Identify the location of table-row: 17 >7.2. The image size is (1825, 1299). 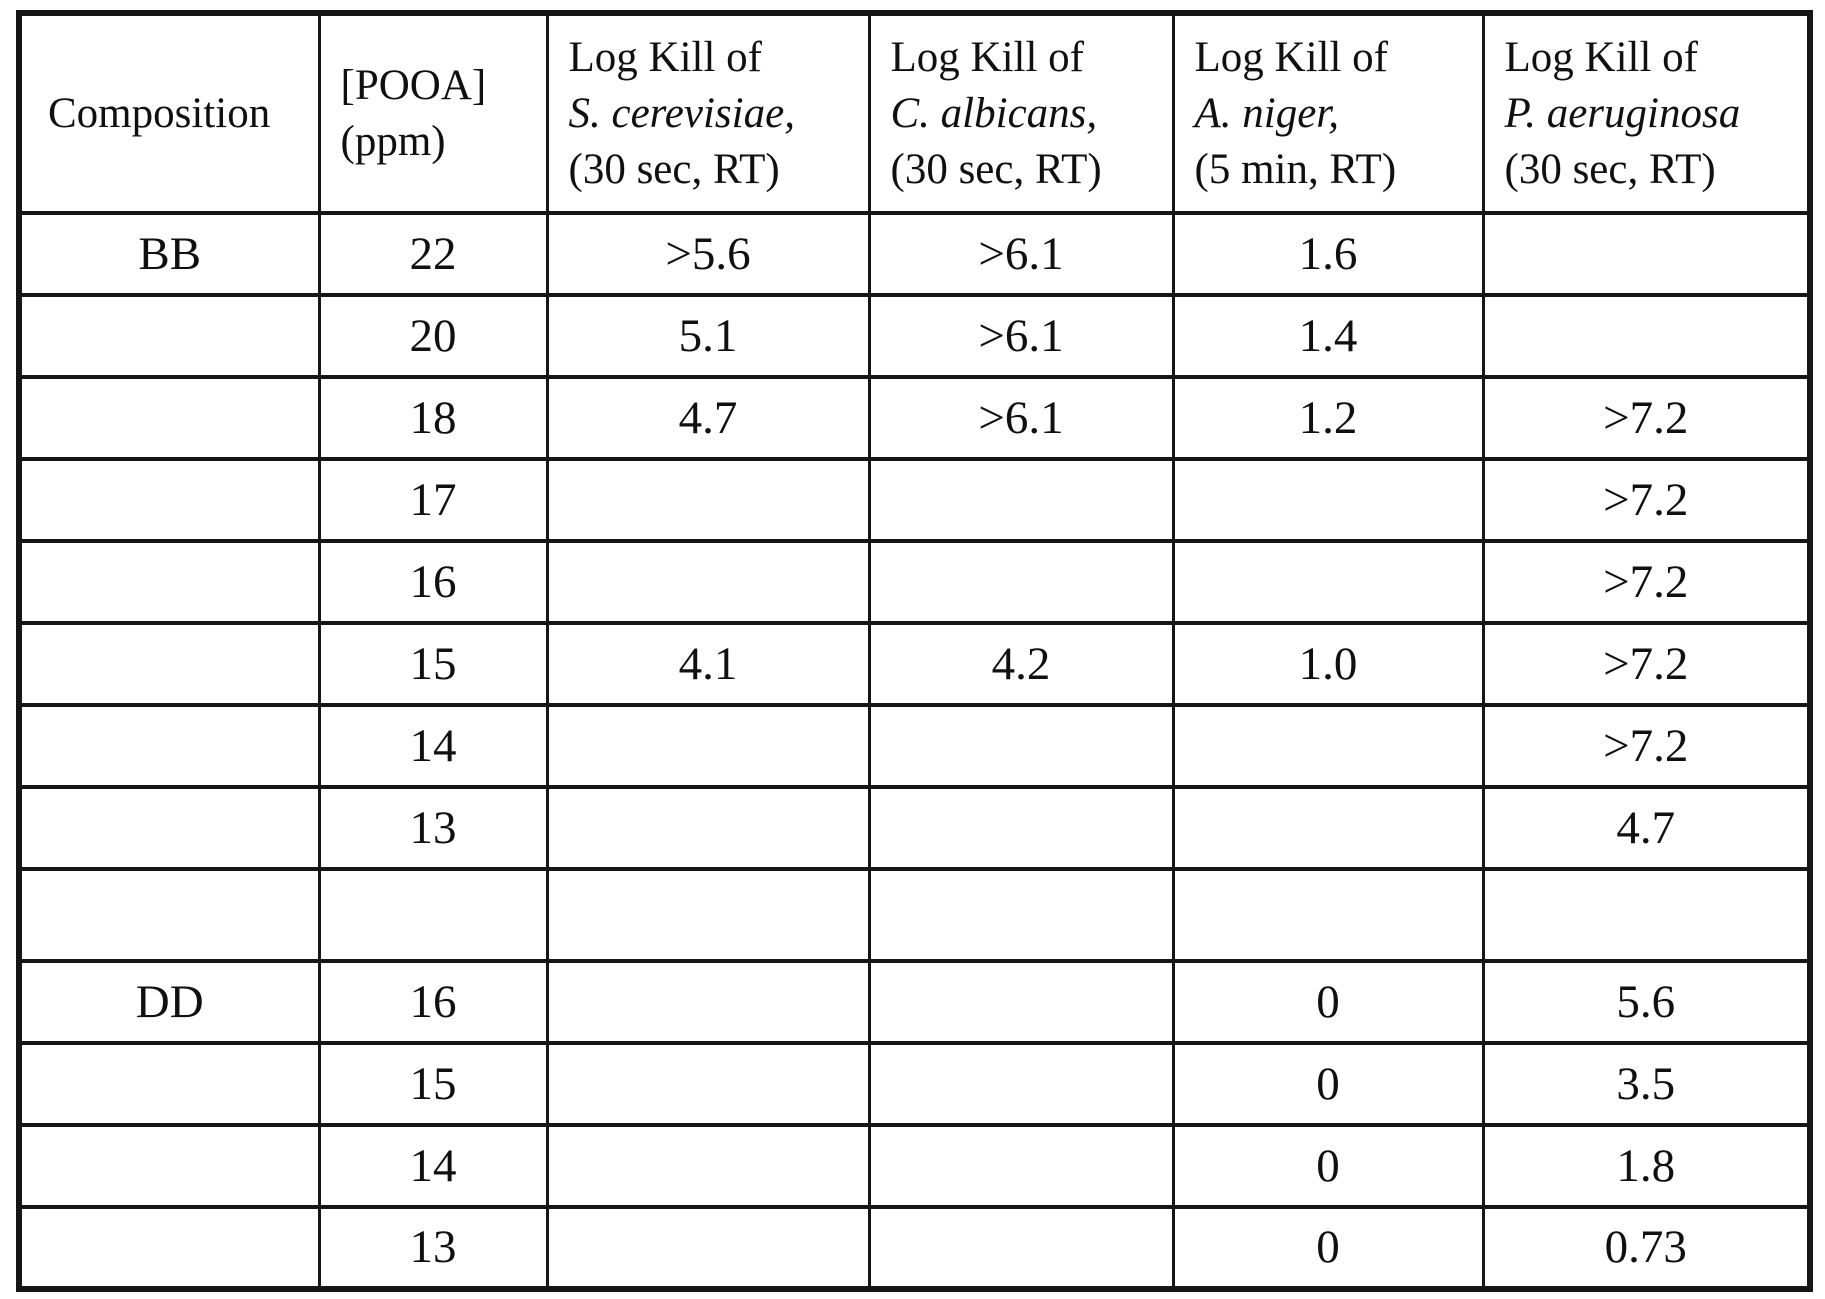
(914, 500).